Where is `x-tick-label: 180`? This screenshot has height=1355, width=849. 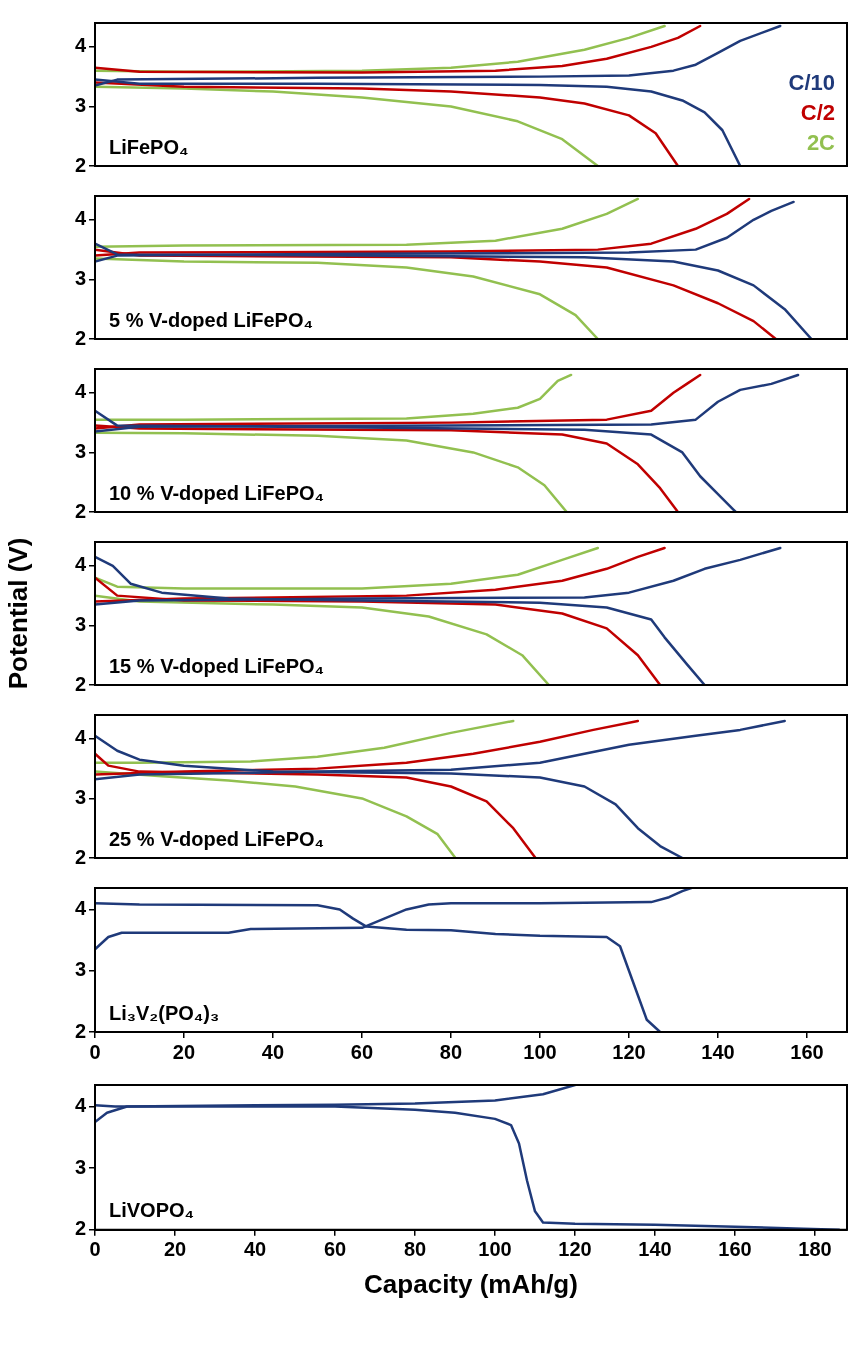
x-tick-label: 180 is located at coordinates (815, 1249).